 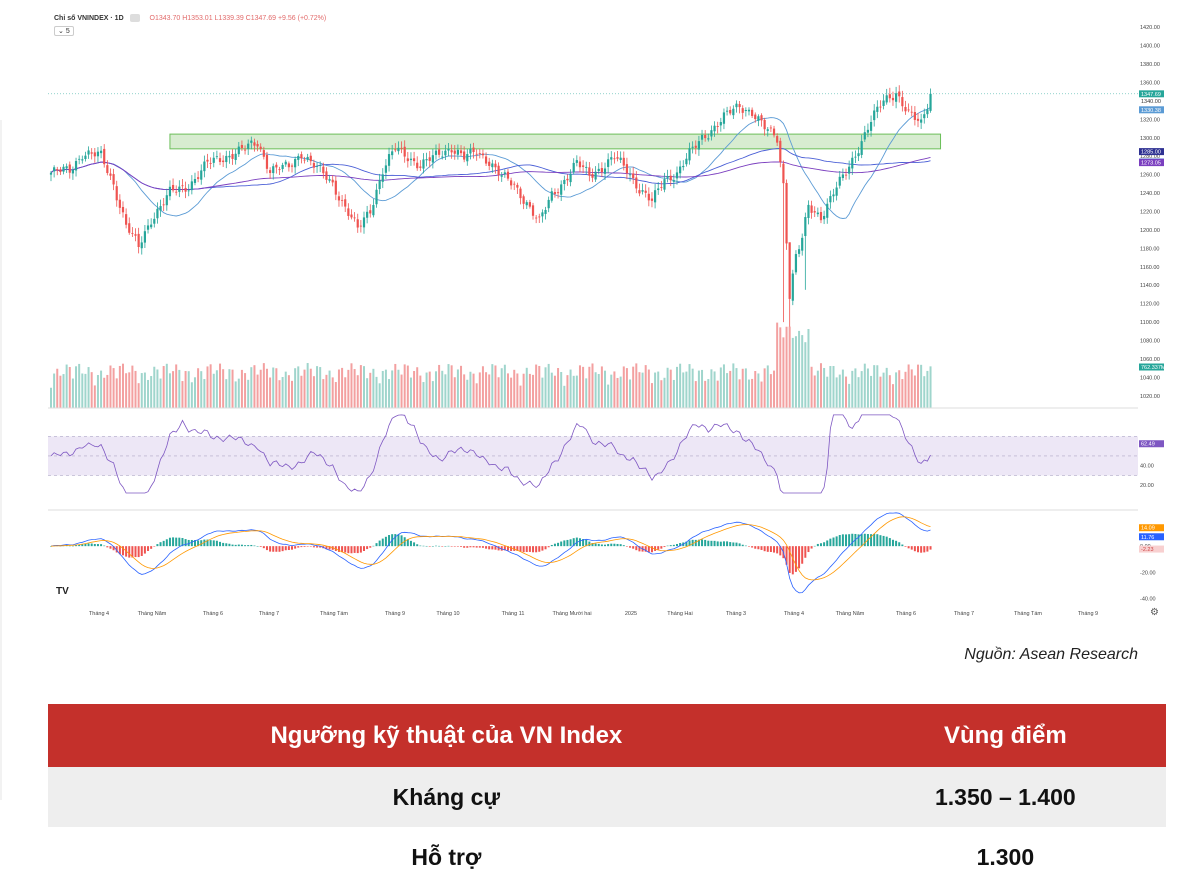 What do you see at coordinates (1150, 194) in the screenshot?
I see `price-tick-label: 1240.00` at bounding box center [1150, 194].